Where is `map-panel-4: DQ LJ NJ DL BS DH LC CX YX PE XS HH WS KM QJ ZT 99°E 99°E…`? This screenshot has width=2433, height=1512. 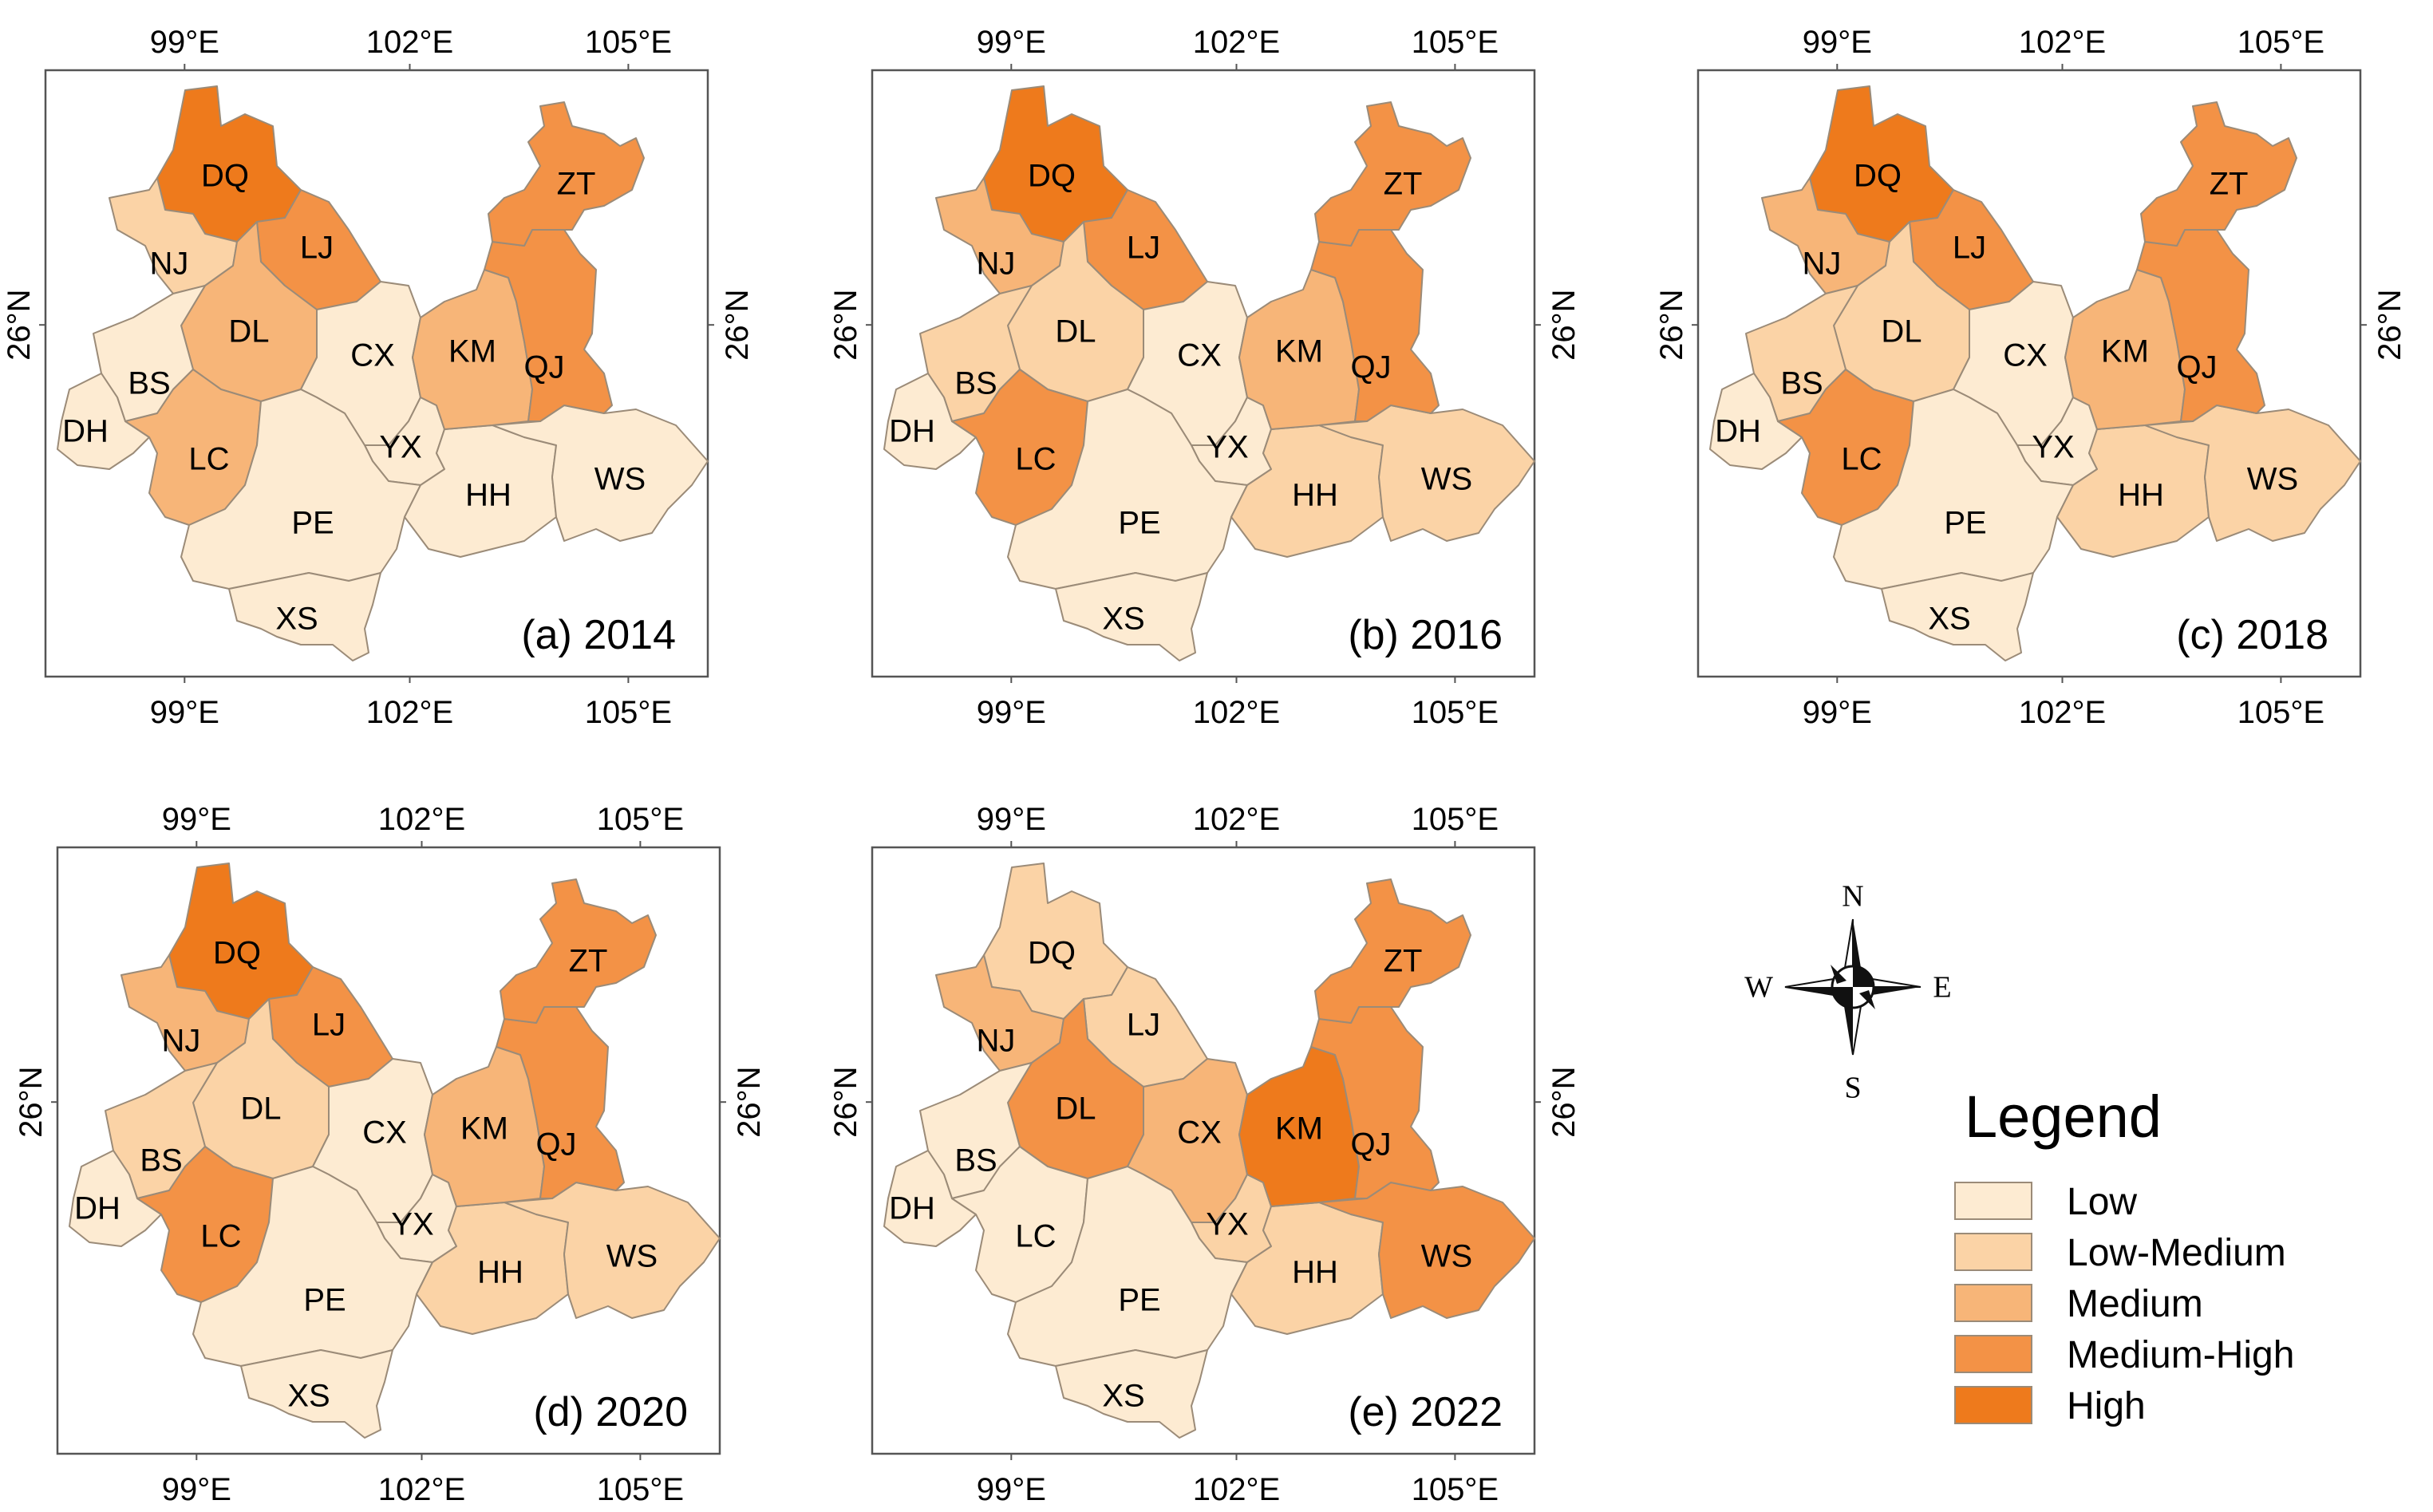 map-panel-4: DQ LJ NJ DL BS DH LC CX YX PE XS HH WS KM QJ ZT 99°E 99°E… is located at coordinates (390, 1154).